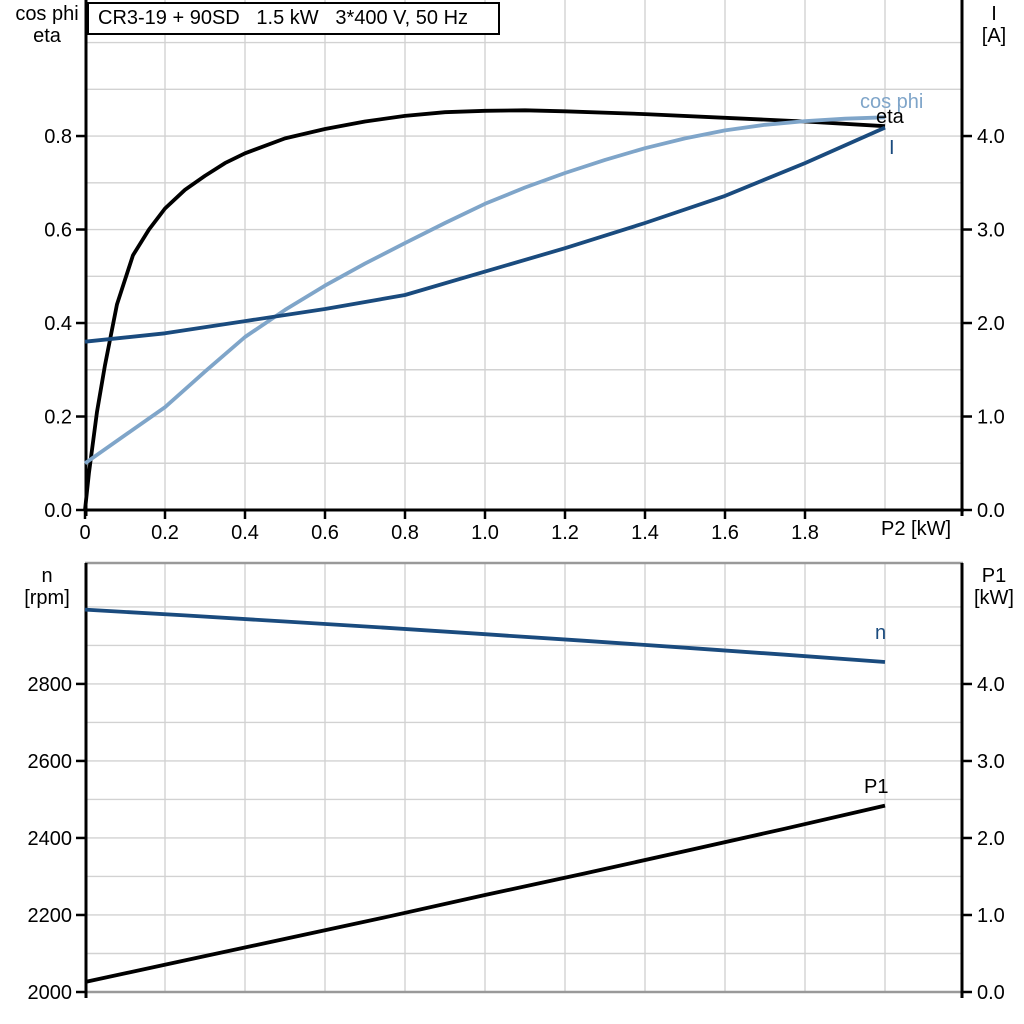 The image size is (1024, 1024). I want to click on chart-title-box: CR3-19 + 90SD 1.5 kW 3*400 V, 50 Hz, so click(293, 18).